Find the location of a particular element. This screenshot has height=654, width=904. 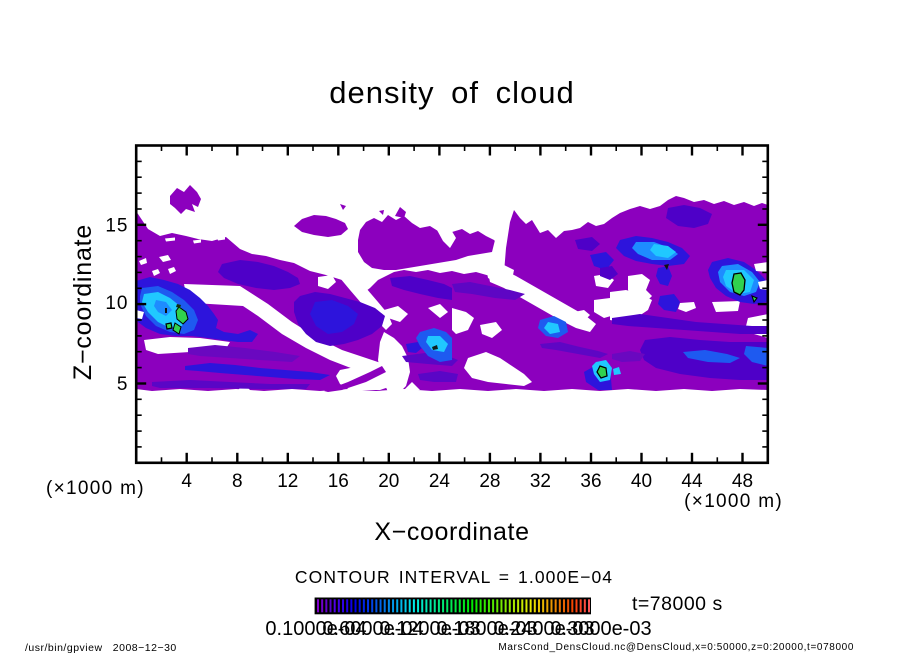

svg-text: 40 is located at coordinates (641, 481).